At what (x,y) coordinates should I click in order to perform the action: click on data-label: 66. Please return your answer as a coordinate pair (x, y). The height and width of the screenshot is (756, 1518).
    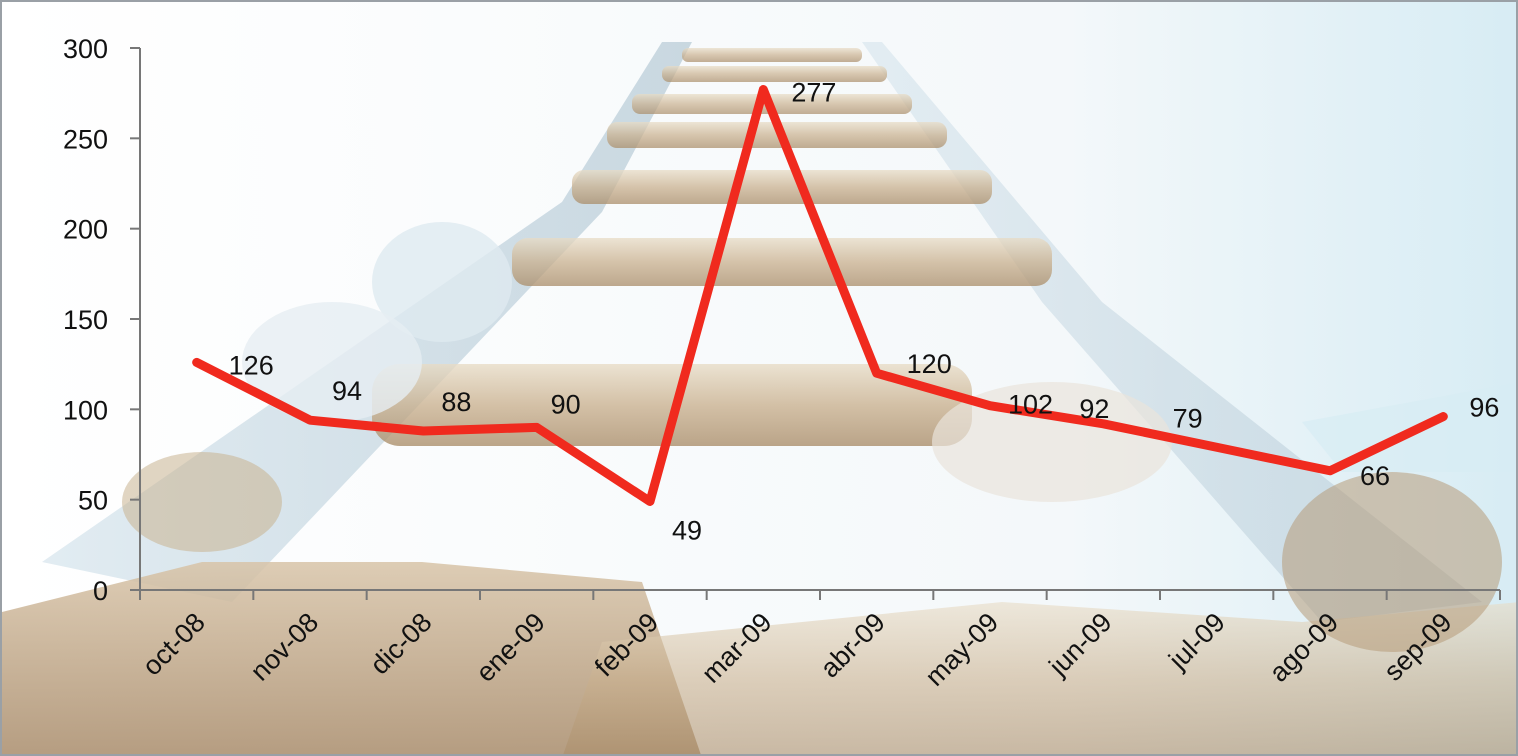
    Looking at the image, I should click on (1375, 476).